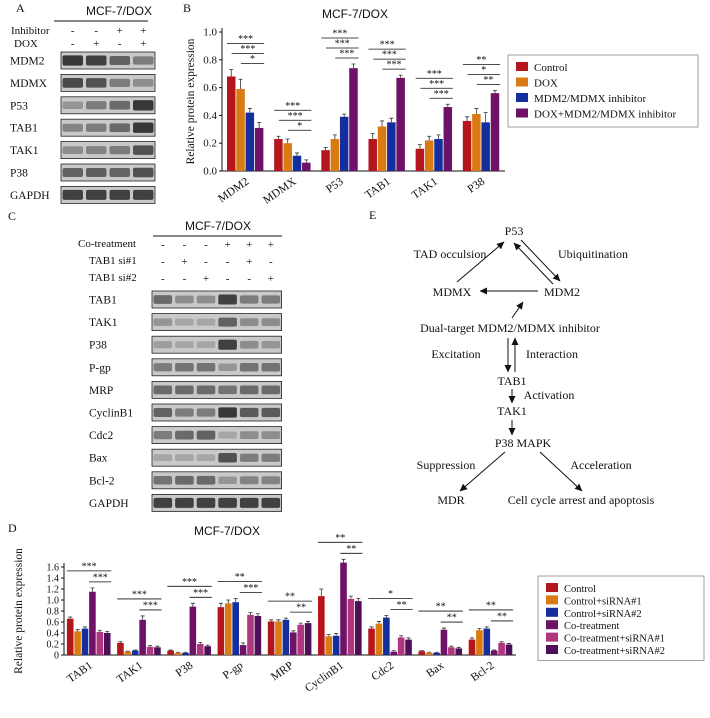  Describe the element at coordinates (321, 592) in the screenshot. I see `errorbar-control-cyclinb1` at that location.